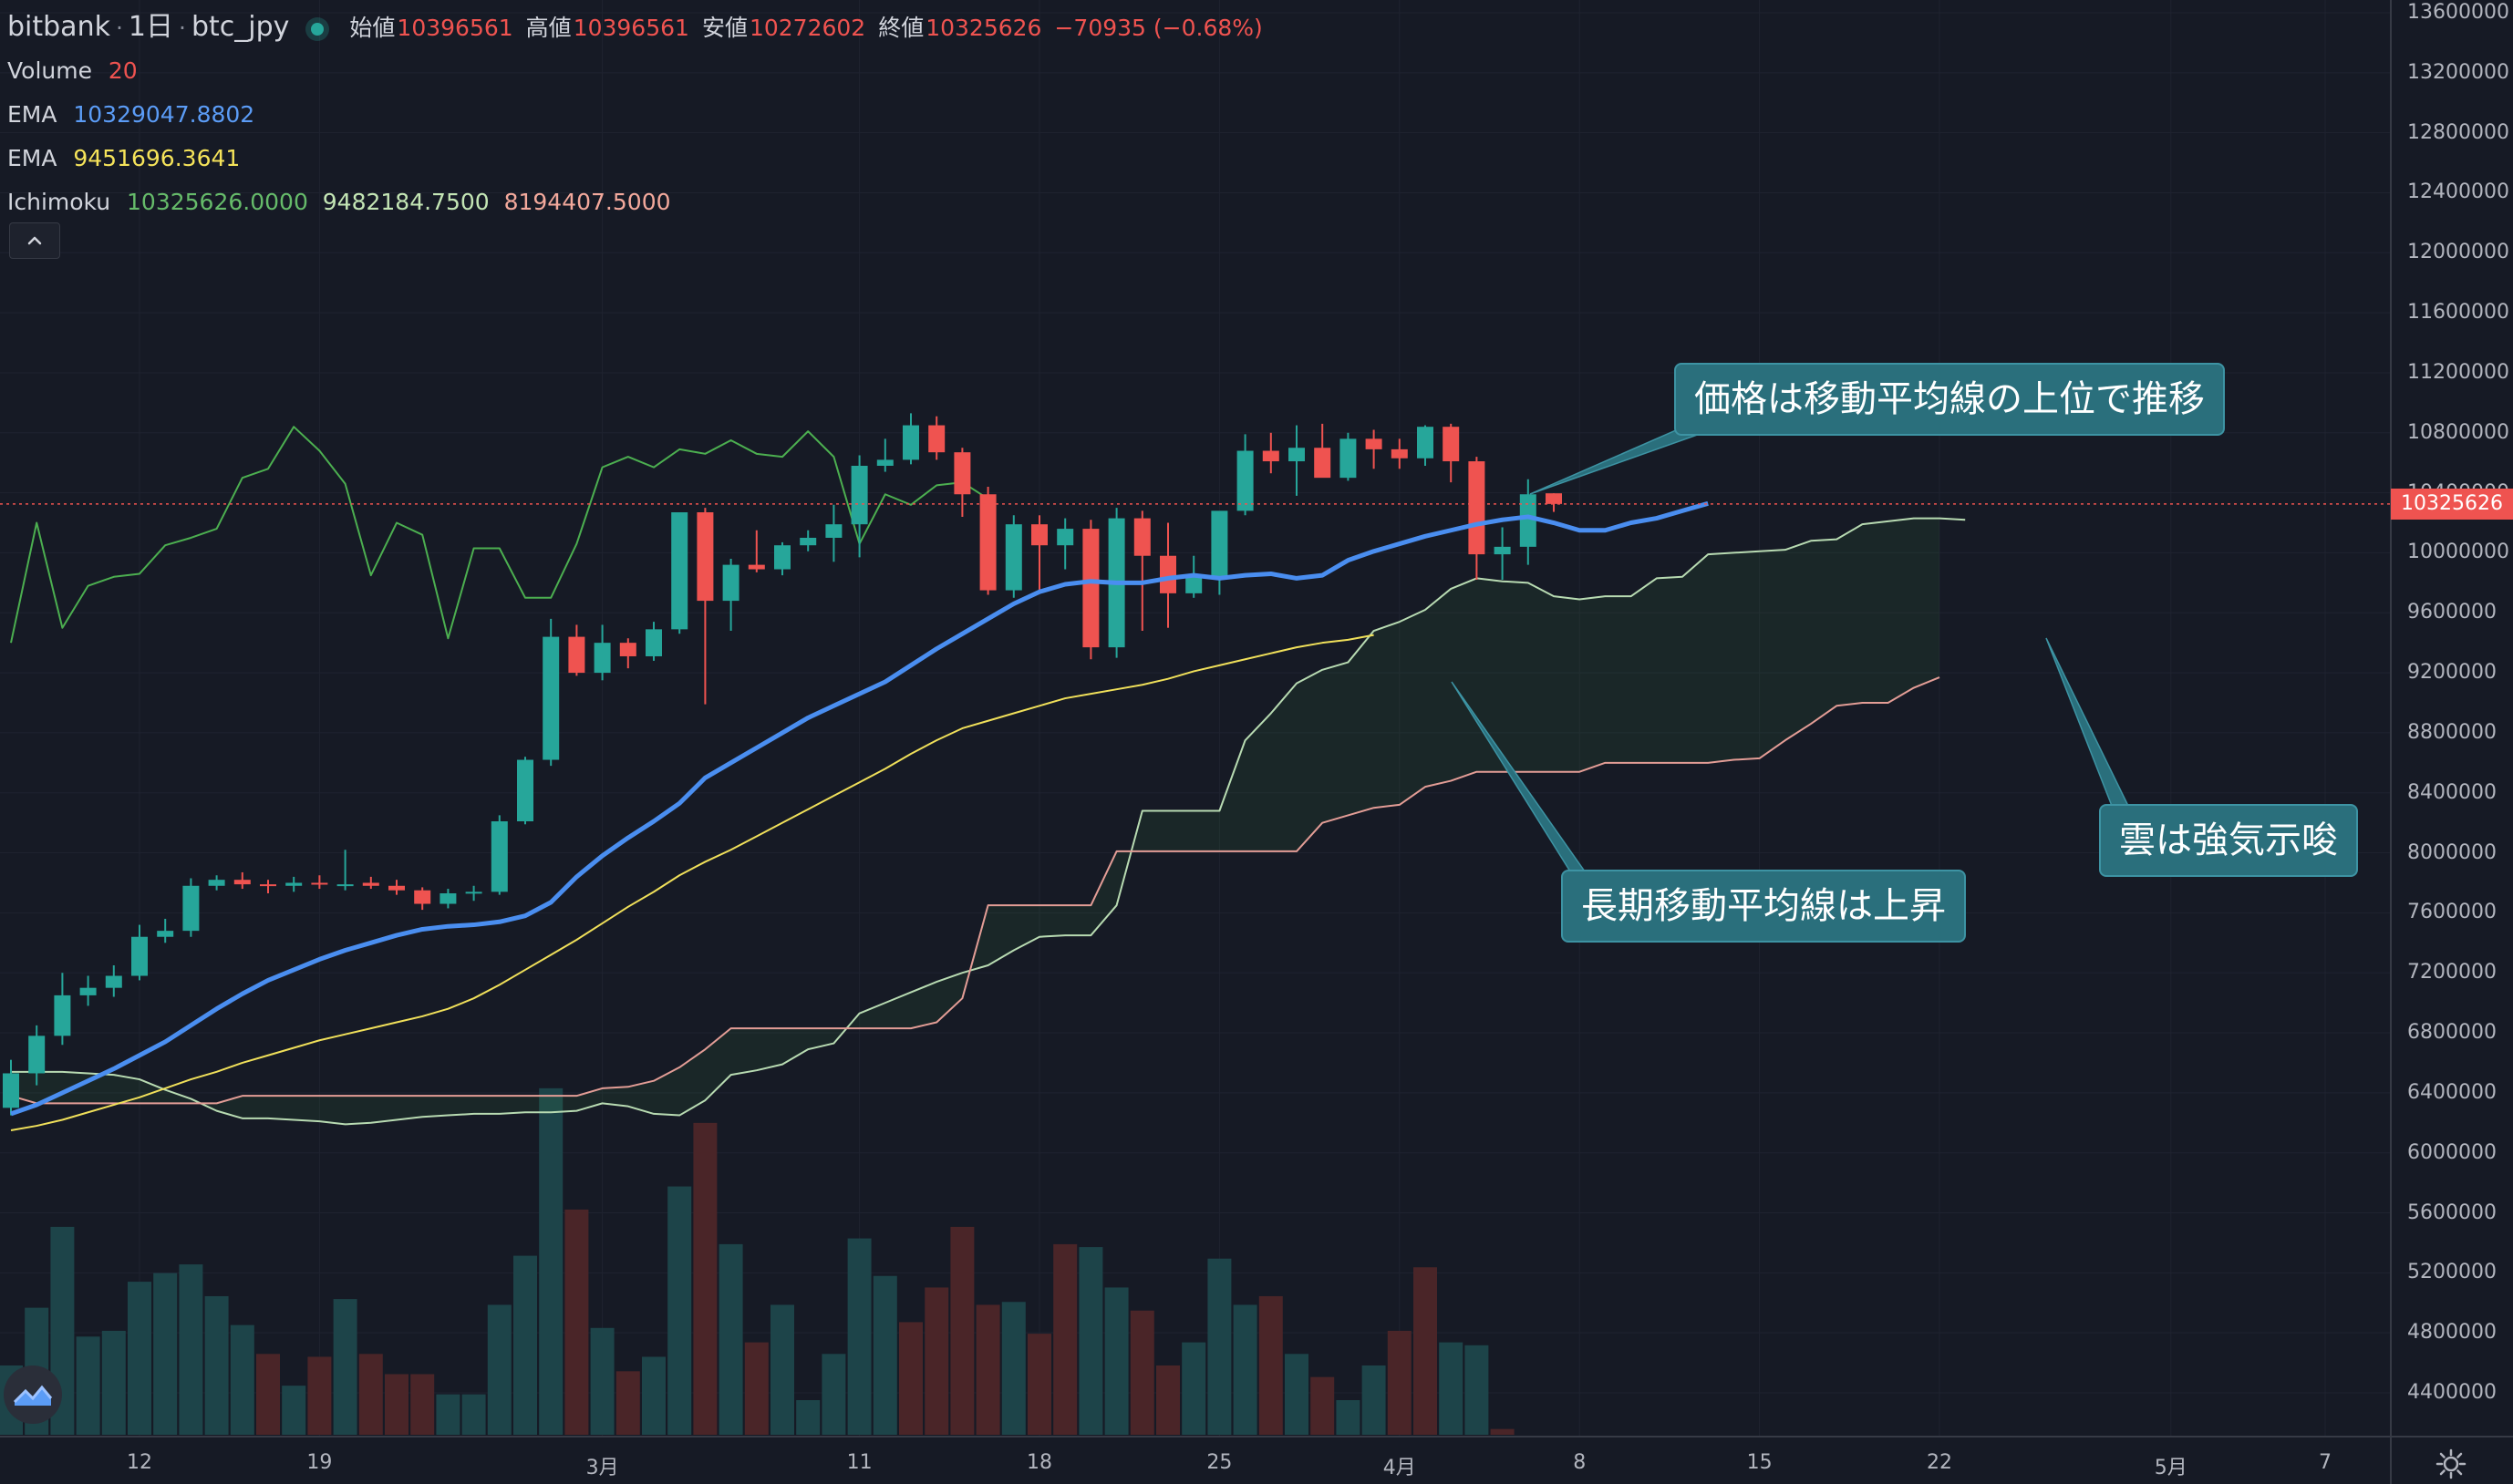 The height and width of the screenshot is (1484, 2513). I want to click on settings-gear-icon, so click(2451, 1464).